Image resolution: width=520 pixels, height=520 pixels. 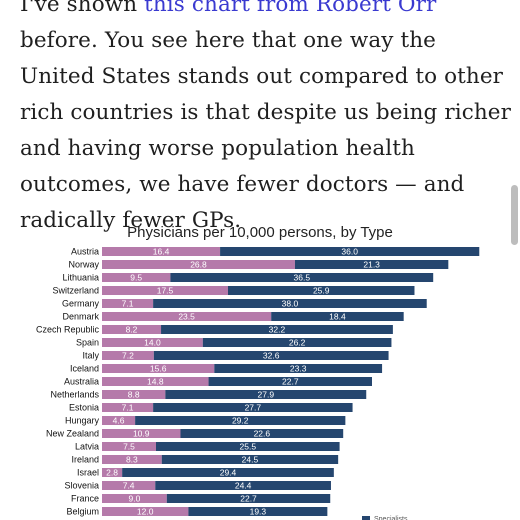 What do you see at coordinates (87, 447) in the screenshot?
I see `category-label: Latvia` at bounding box center [87, 447].